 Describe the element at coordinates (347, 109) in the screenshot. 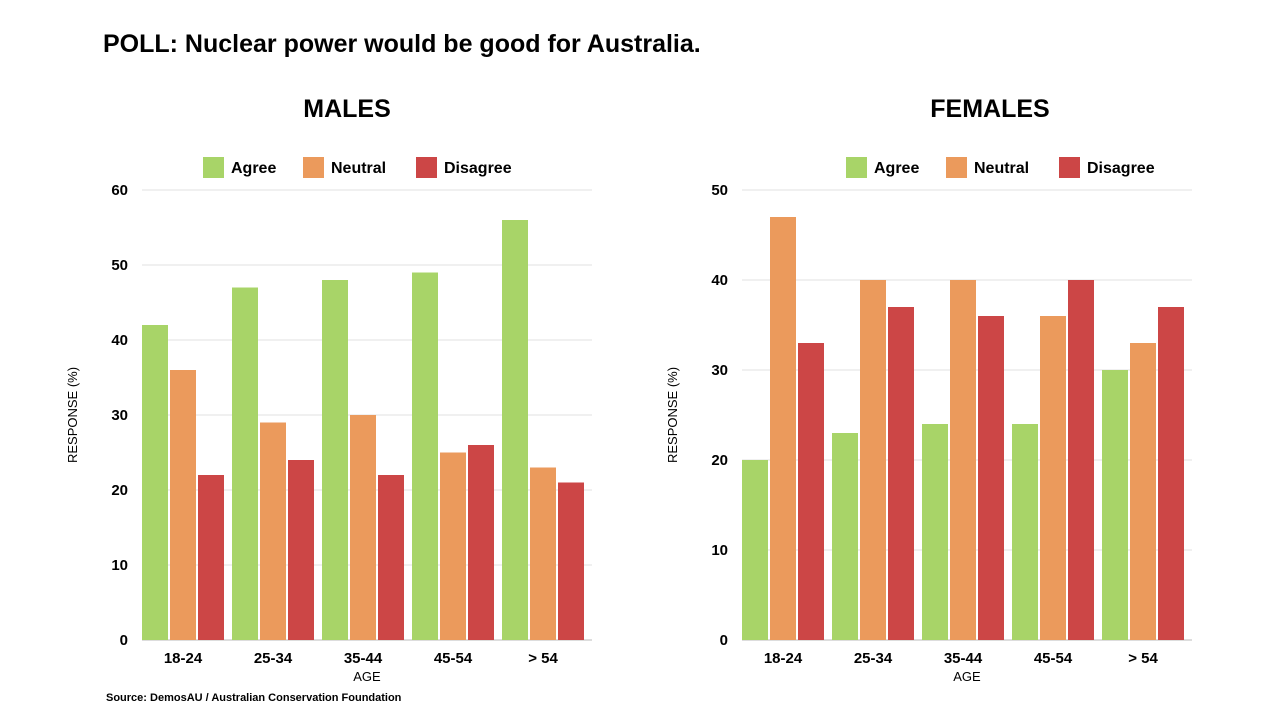

I see `chart-title: MALES` at that location.